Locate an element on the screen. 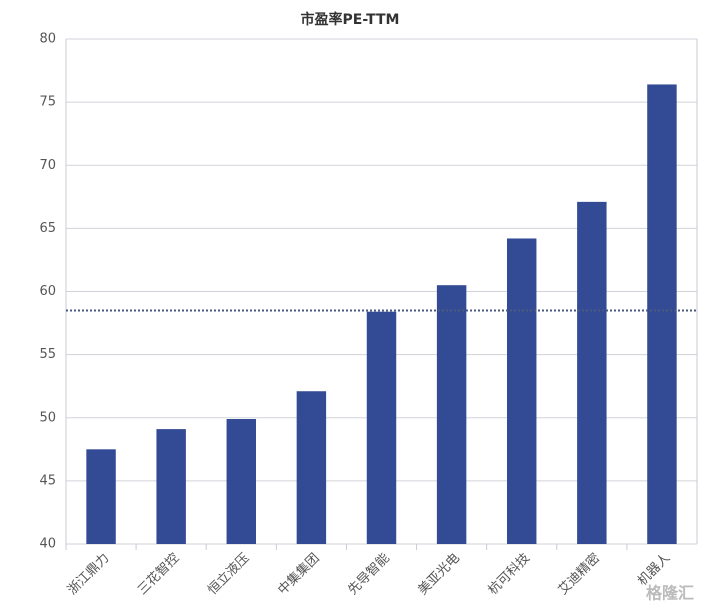  watermark: 格隆汇 is located at coordinates (670, 593).